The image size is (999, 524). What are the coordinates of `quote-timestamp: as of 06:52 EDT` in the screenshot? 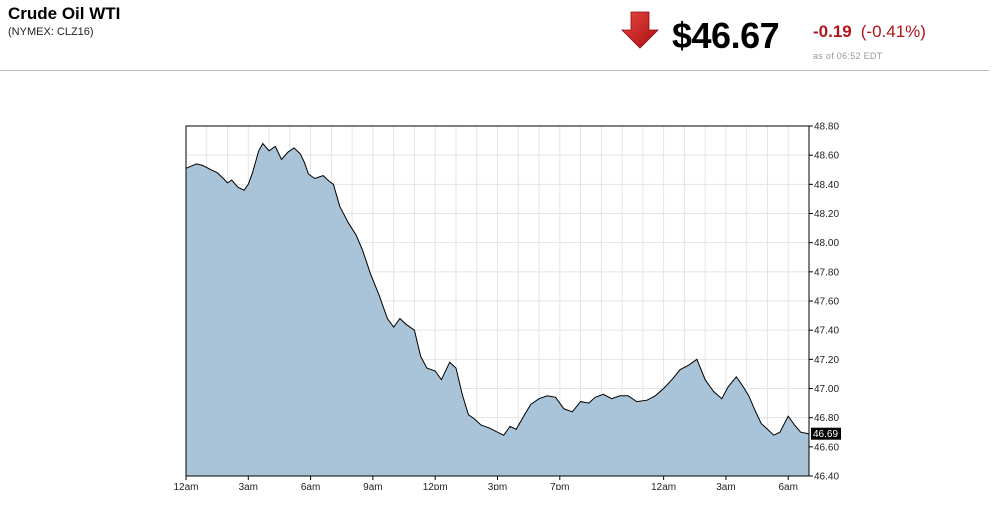 It's located at (848, 56).